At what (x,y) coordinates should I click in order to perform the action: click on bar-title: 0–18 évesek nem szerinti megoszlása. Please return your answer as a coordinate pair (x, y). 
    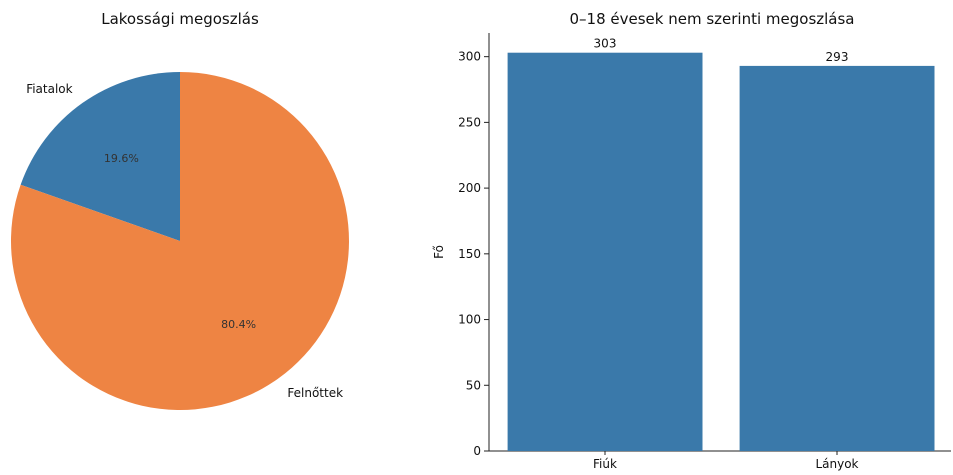
    Looking at the image, I should click on (711, 19).